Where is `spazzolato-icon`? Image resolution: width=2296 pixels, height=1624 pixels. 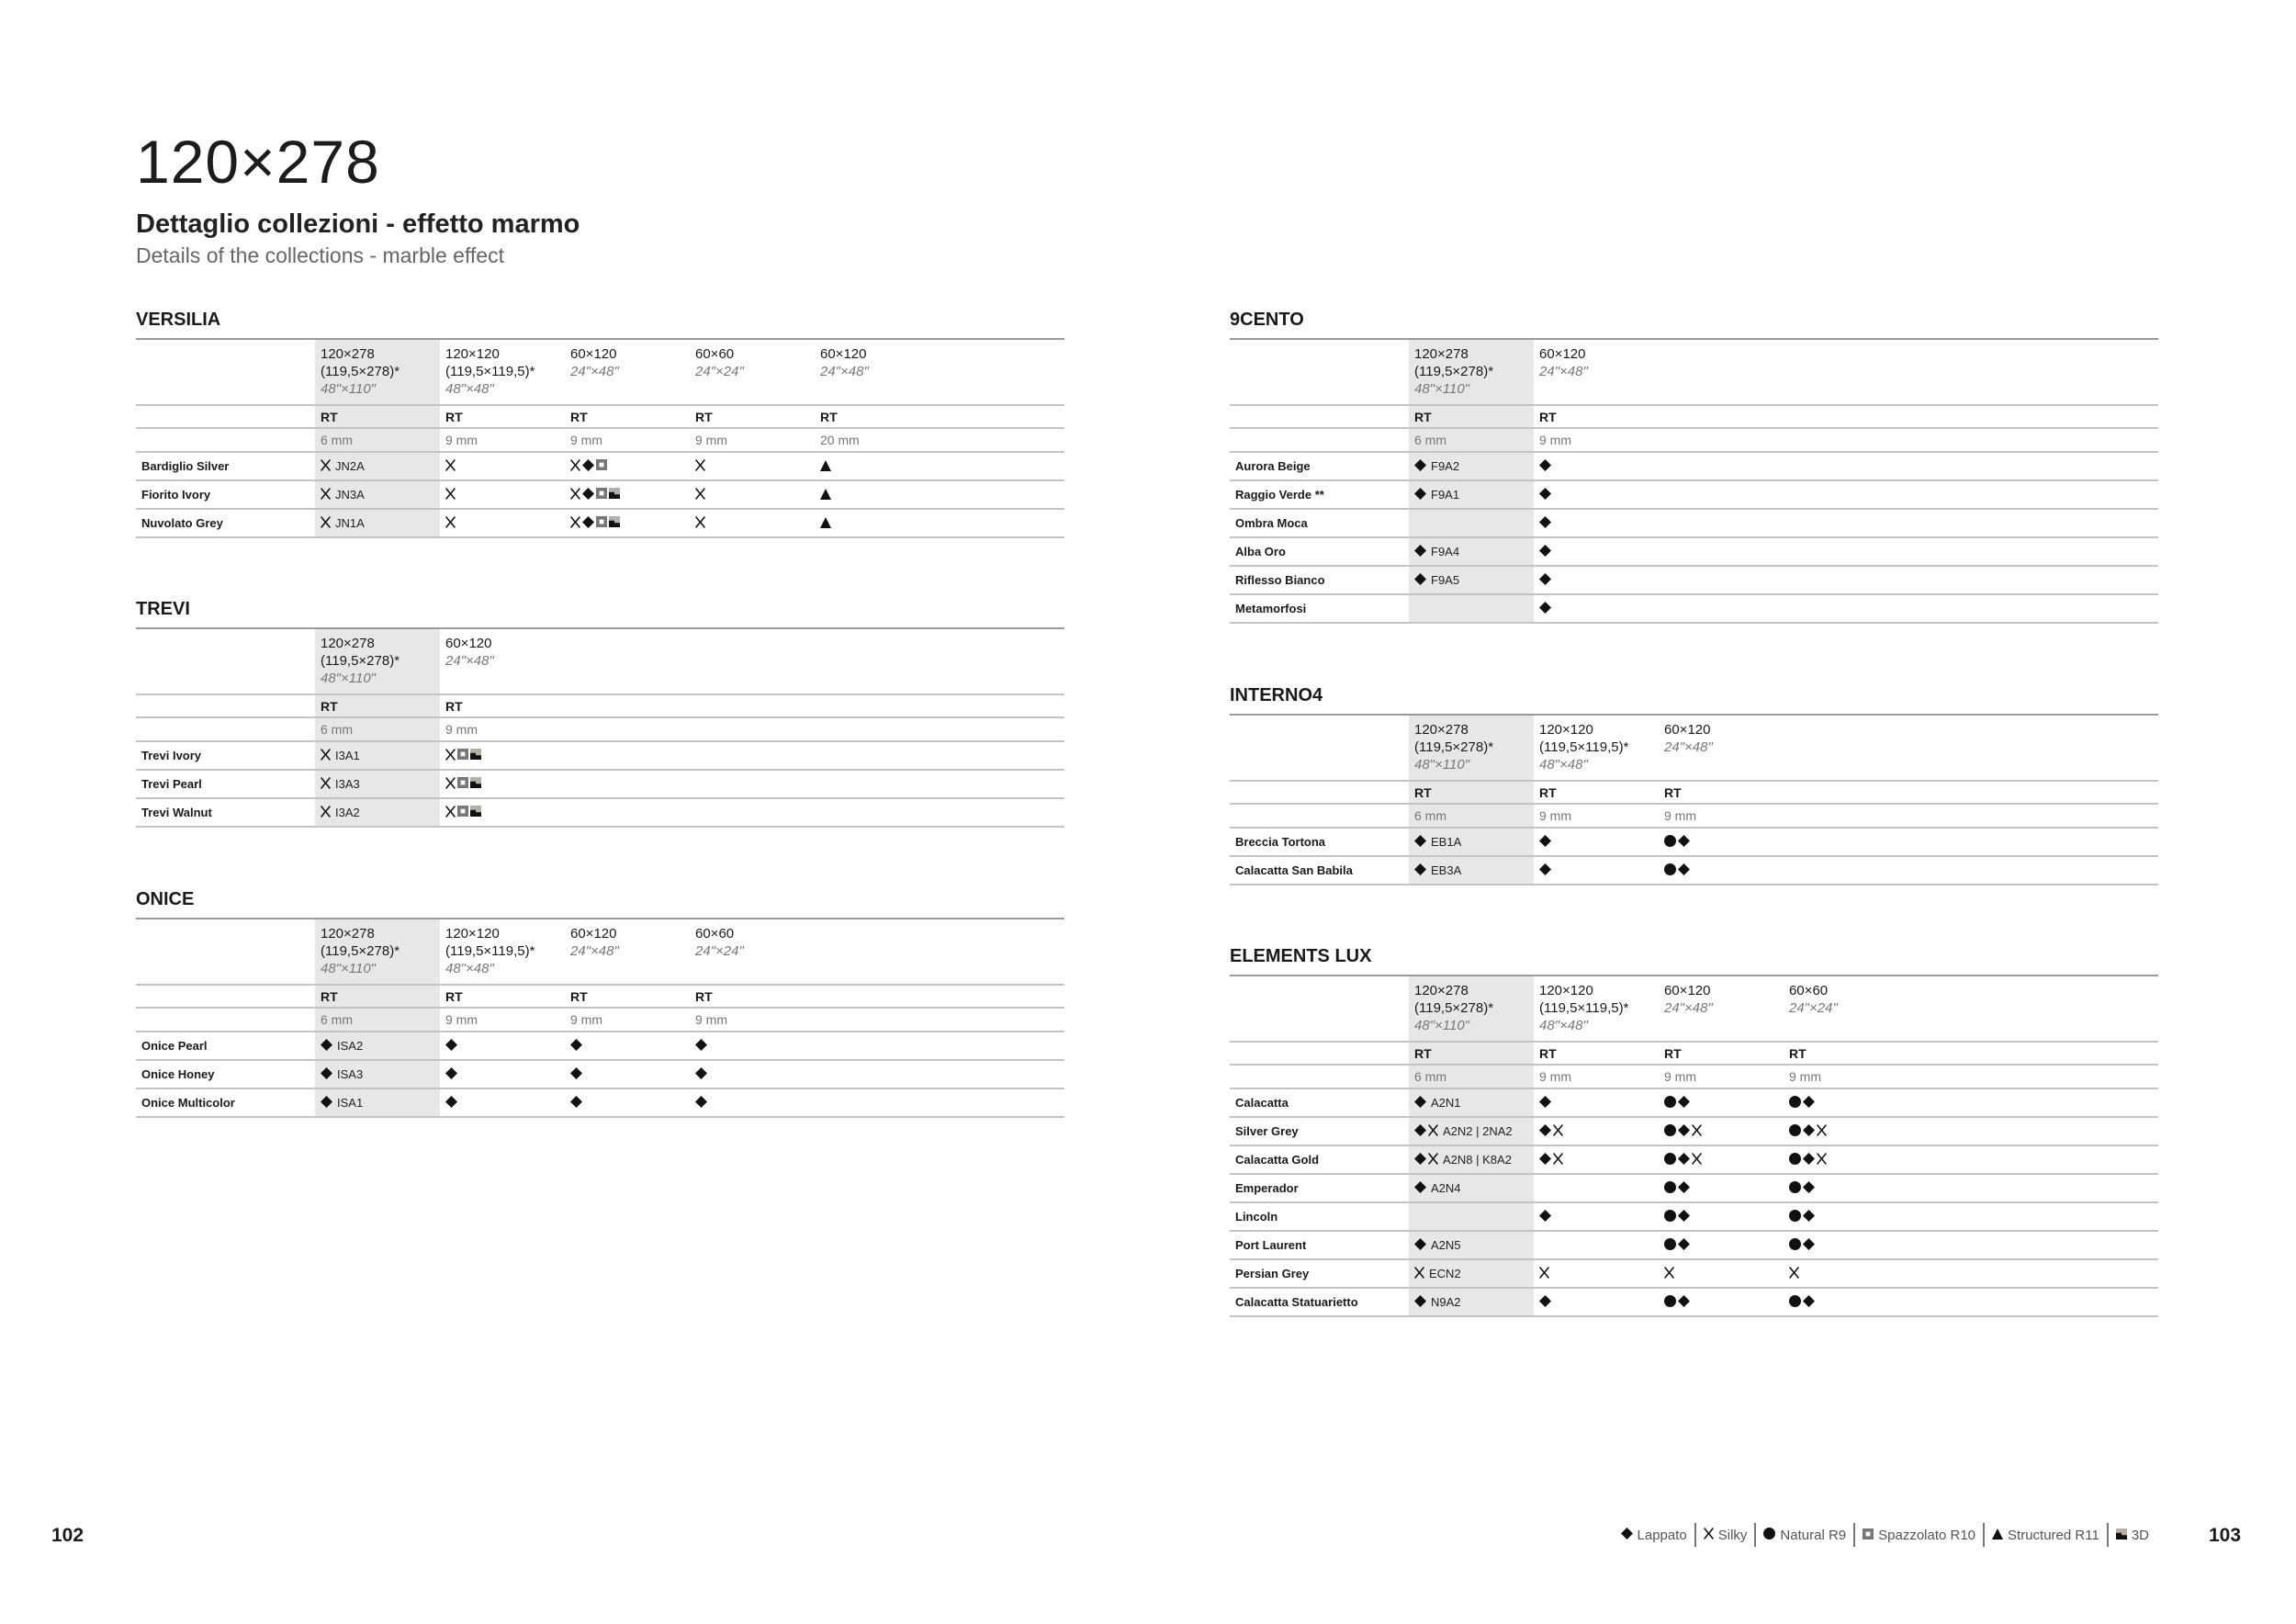 spazzolato-icon is located at coordinates (601, 495).